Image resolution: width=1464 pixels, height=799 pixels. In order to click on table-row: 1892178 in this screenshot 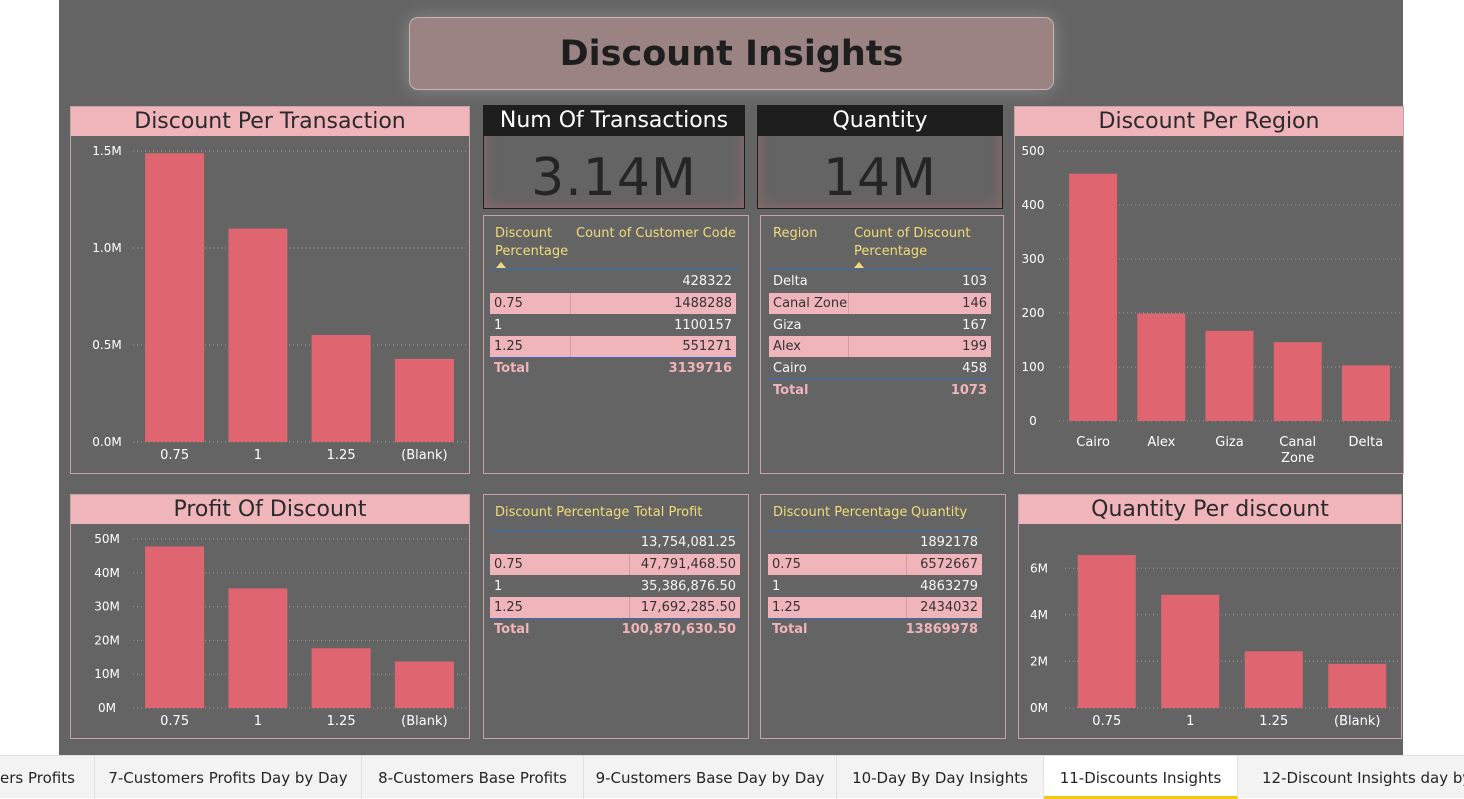, I will do `click(875, 542)`.